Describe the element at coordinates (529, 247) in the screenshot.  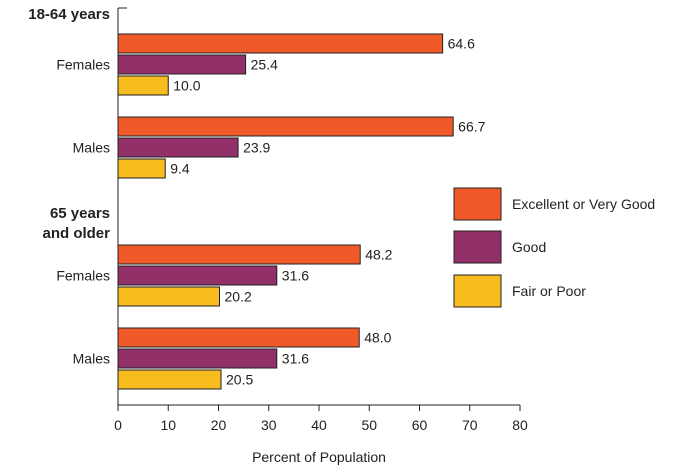
I see `legend-label: Good` at that location.